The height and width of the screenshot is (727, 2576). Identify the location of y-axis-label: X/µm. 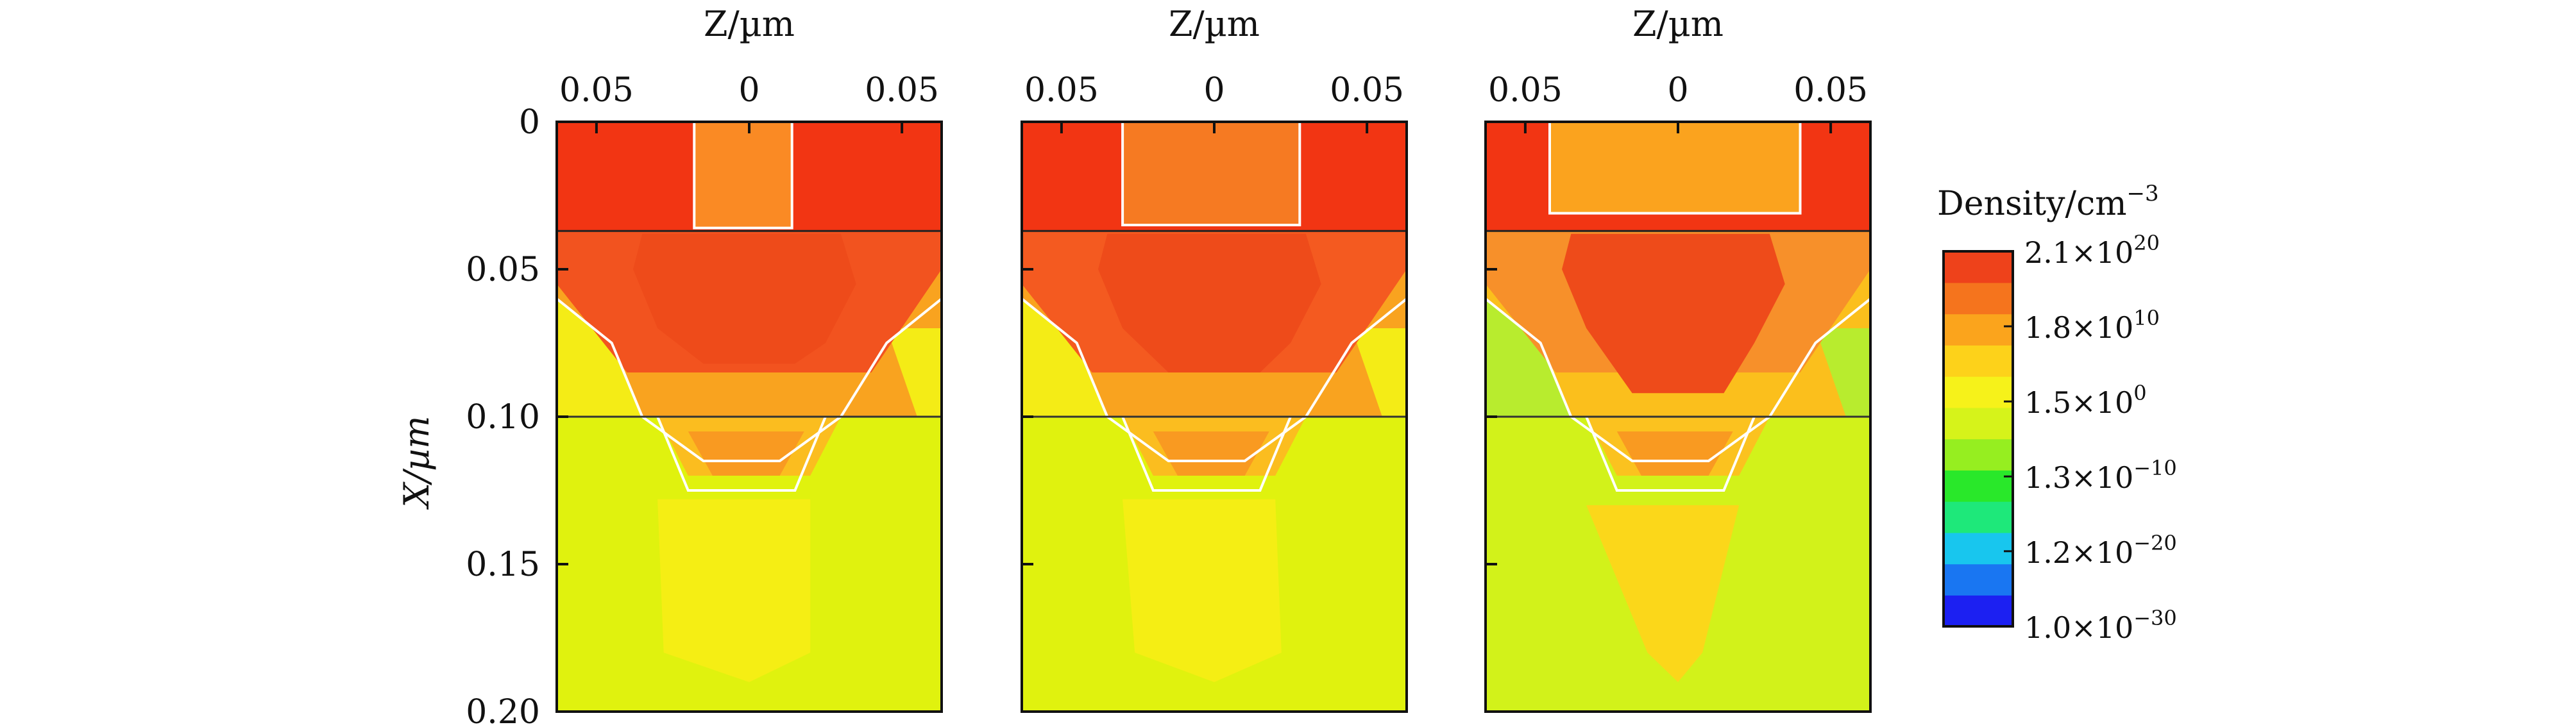
(416, 463).